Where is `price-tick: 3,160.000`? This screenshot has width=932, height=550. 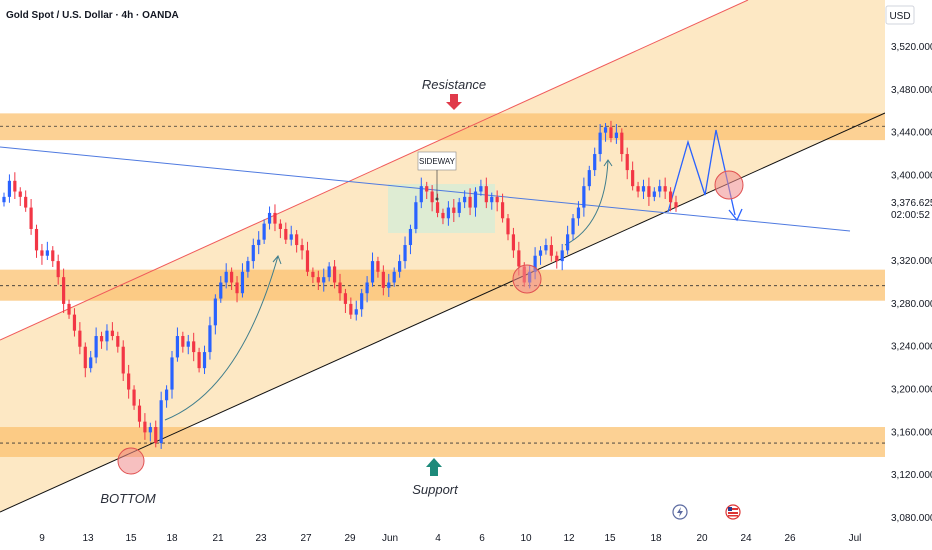
price-tick: 3,160.000 is located at coordinates (911, 432).